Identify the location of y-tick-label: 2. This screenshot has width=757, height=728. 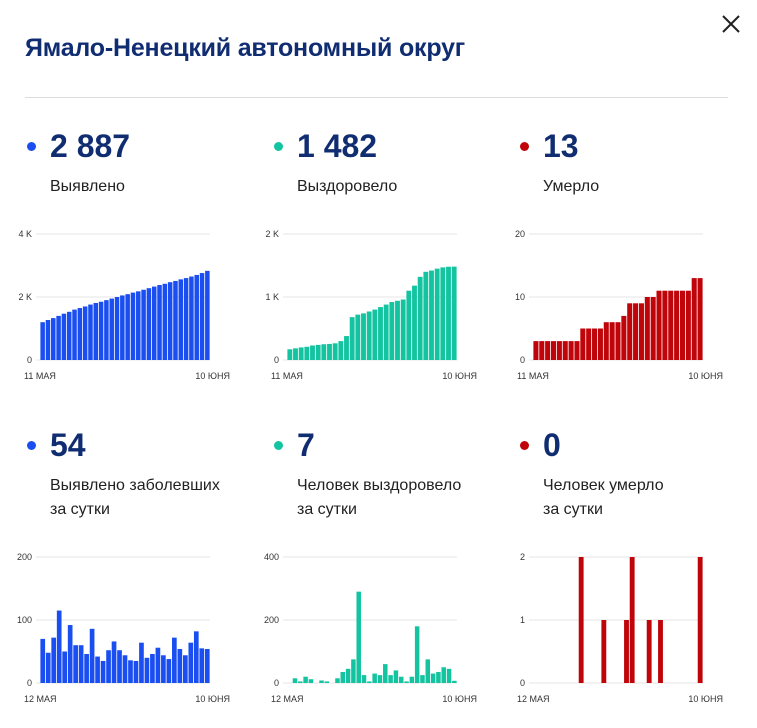
(522, 557).